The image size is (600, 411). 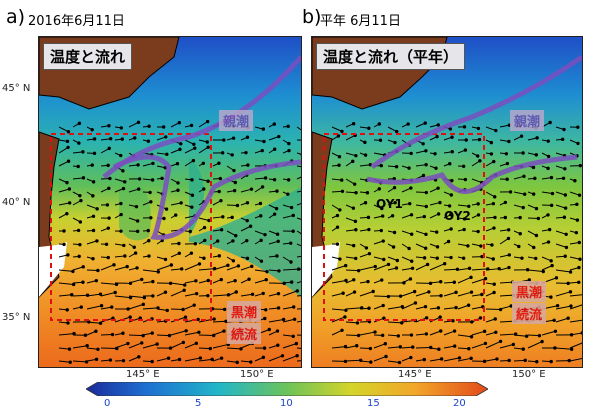 I want to click on panel-a-date: 2016年6月11日, so click(x=76, y=21).